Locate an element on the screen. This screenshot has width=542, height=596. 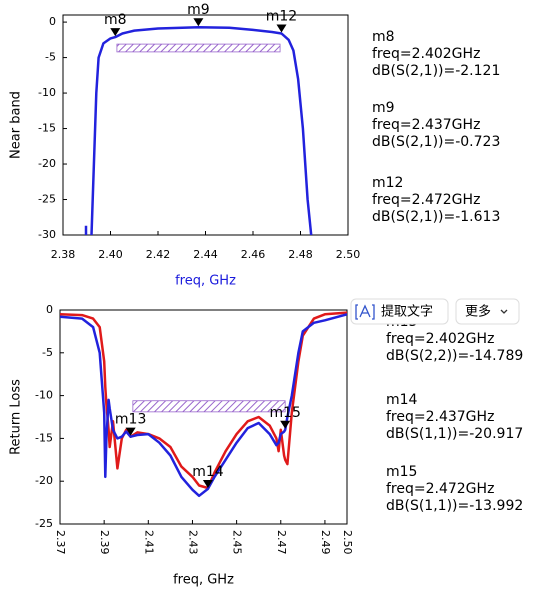
readout-line: dB(S(2,1))=-0.723 is located at coordinates (436, 142).